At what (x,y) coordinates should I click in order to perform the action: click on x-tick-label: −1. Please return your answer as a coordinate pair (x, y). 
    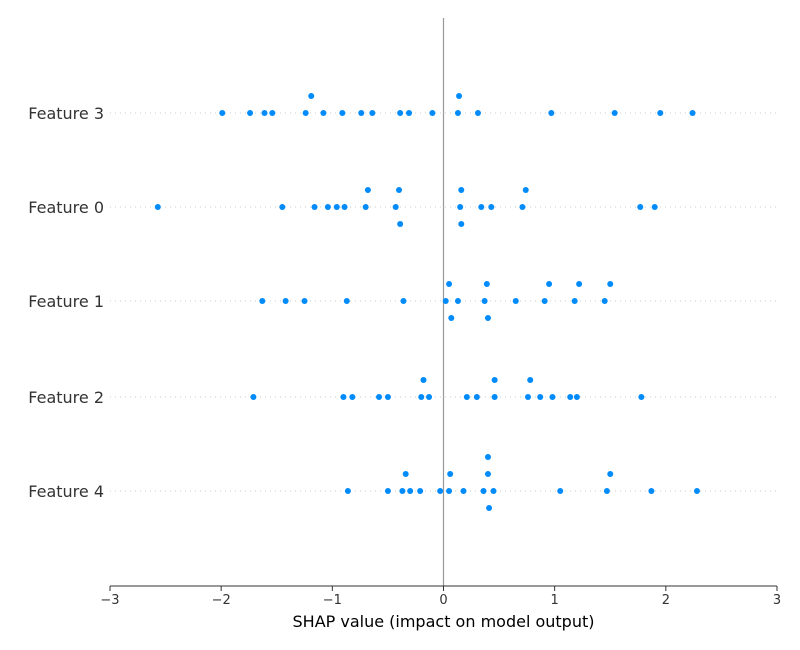
    Looking at the image, I should click on (332, 600).